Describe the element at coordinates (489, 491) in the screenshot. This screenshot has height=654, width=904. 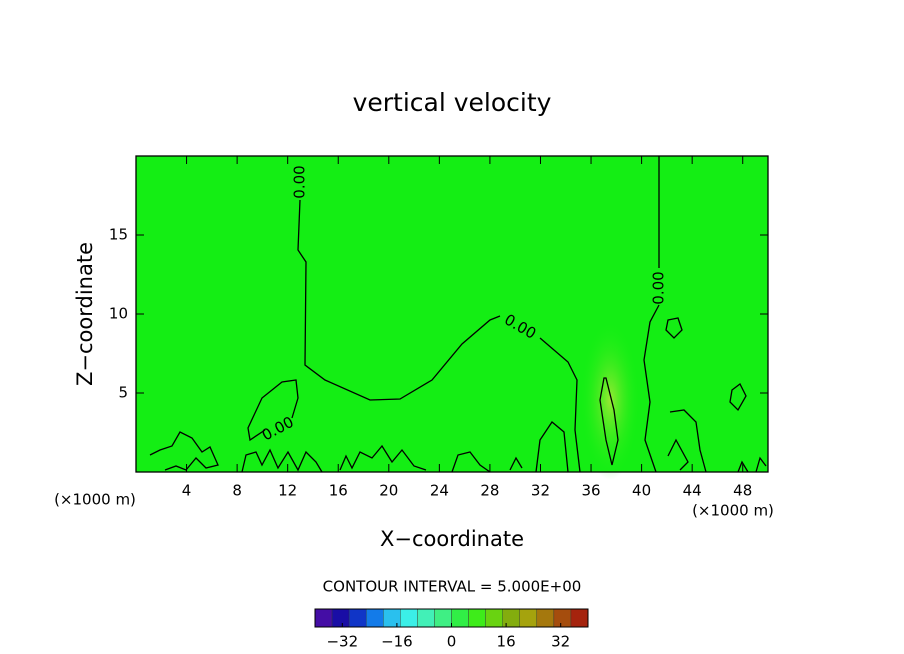
I see `x-tick-label: 28` at that location.